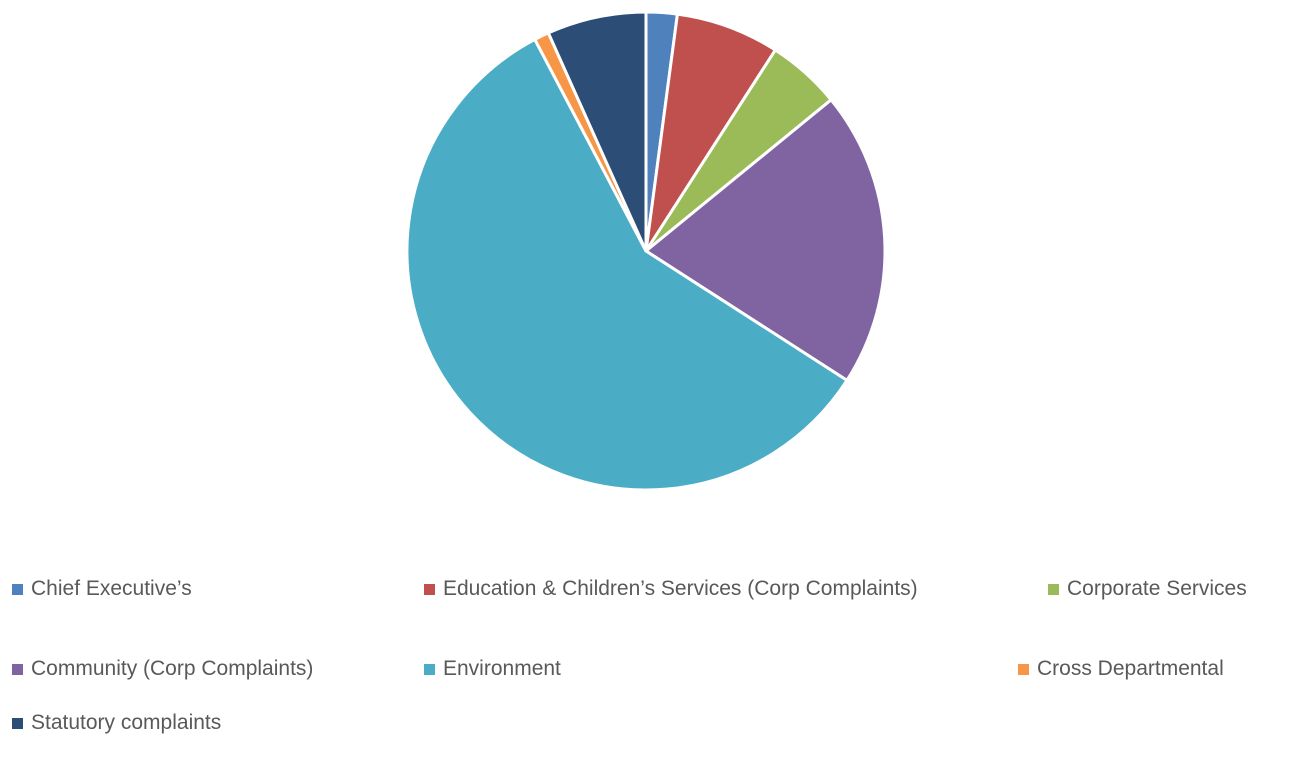  Describe the element at coordinates (126, 722) in the screenshot. I see `legend-label: Statutory complaints` at that location.